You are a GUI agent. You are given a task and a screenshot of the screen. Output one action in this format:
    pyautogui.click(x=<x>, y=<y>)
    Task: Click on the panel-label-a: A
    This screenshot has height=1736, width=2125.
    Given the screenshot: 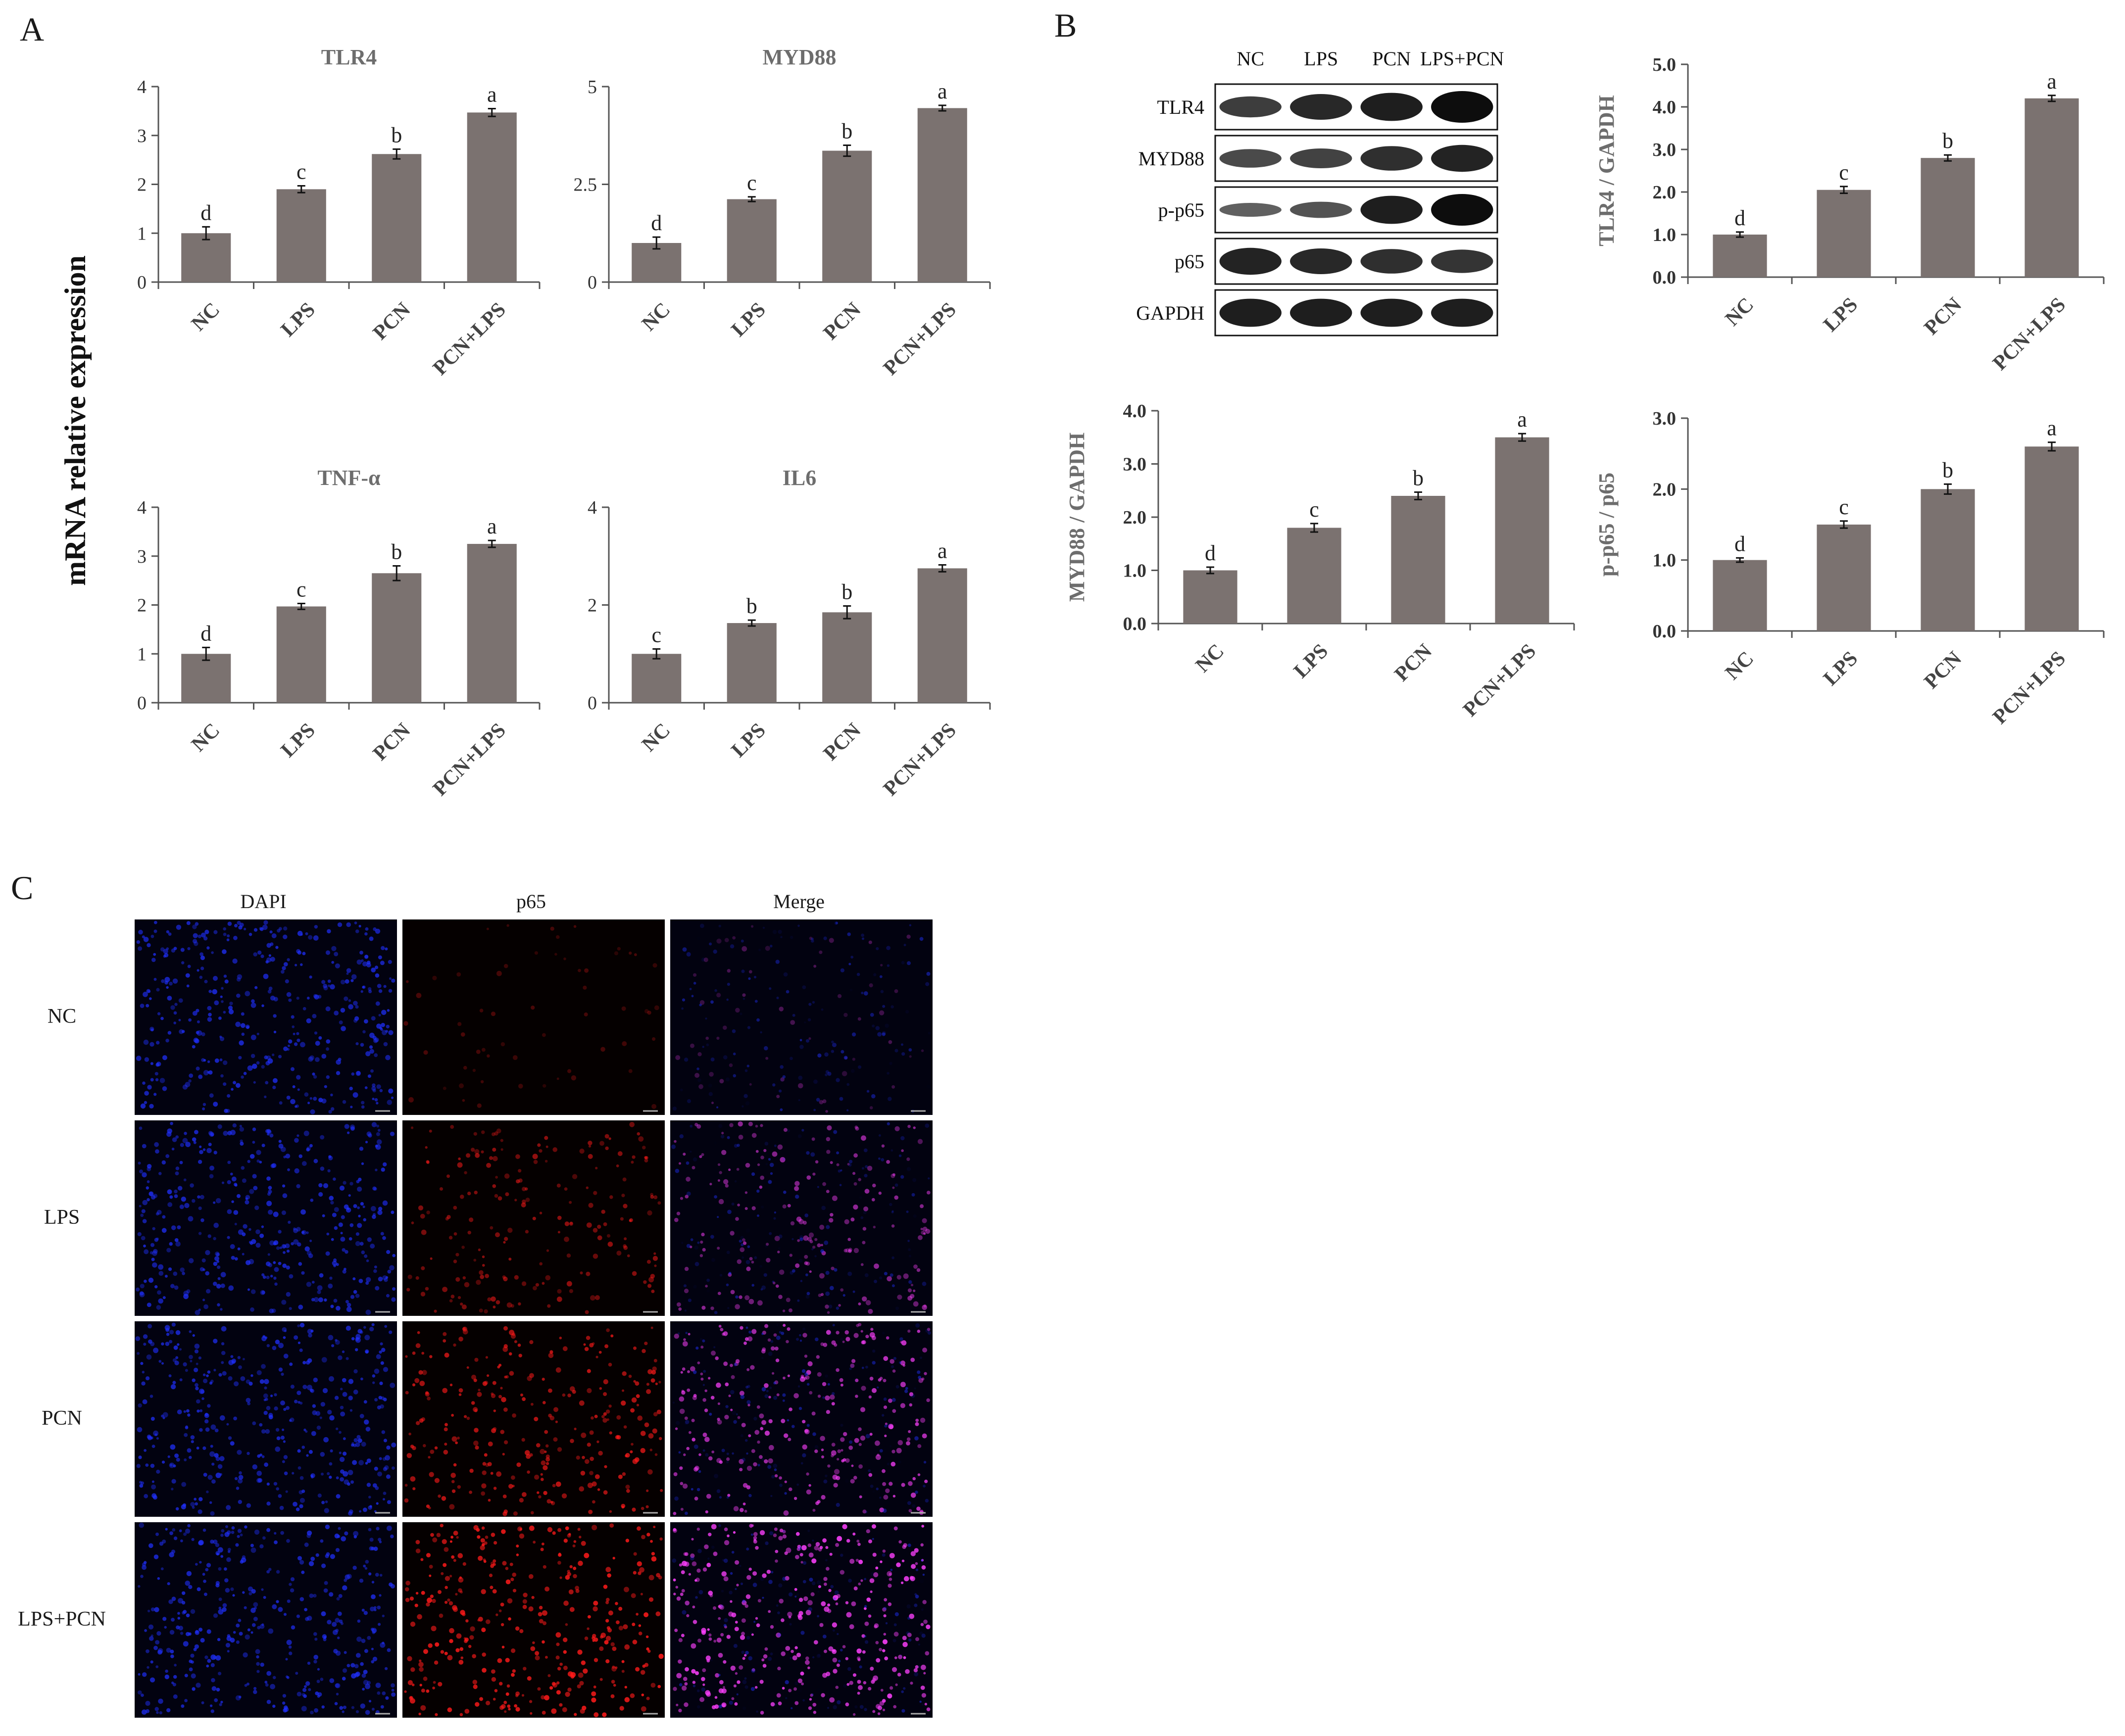 What is the action you would take?
    pyautogui.click(x=32, y=29)
    